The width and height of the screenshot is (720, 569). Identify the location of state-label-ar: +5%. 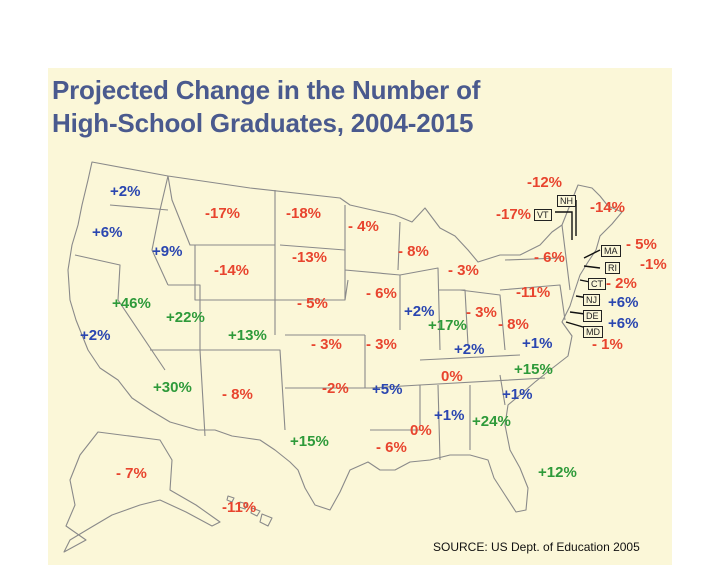
(387, 389).